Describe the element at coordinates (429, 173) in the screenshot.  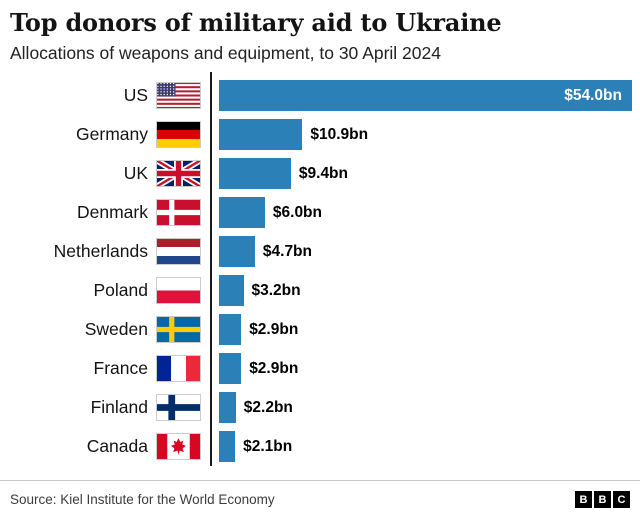
I see `bar-track: $9.4bn` at that location.